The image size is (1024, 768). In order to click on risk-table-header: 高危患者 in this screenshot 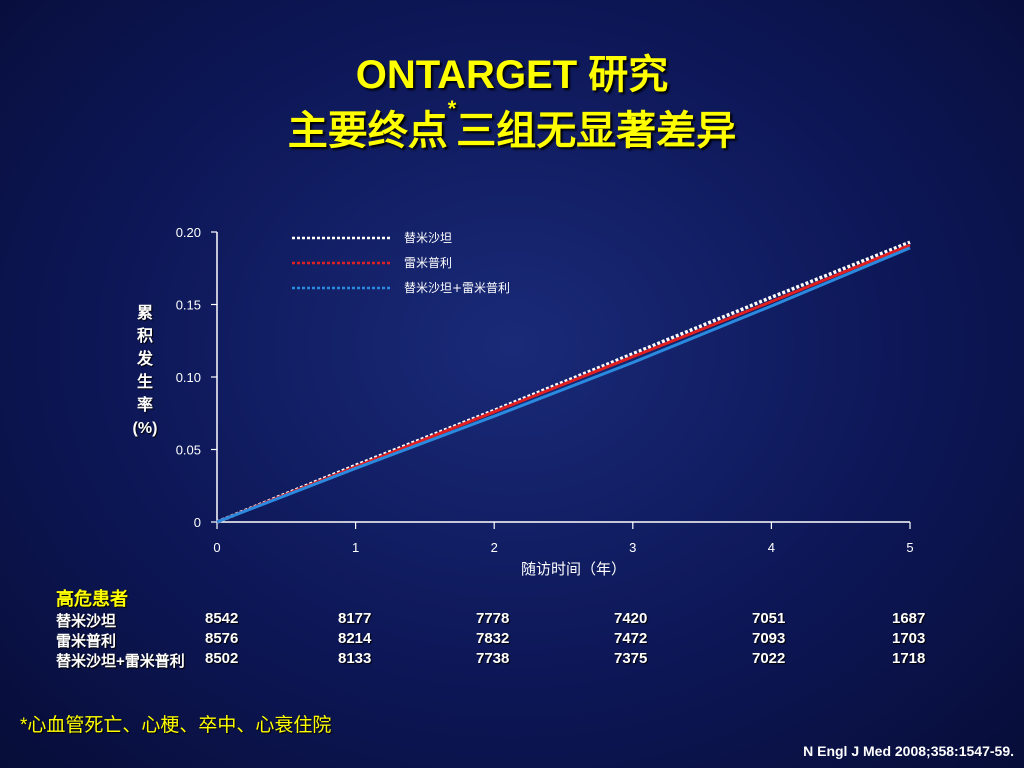, I will do `click(92, 599)`.